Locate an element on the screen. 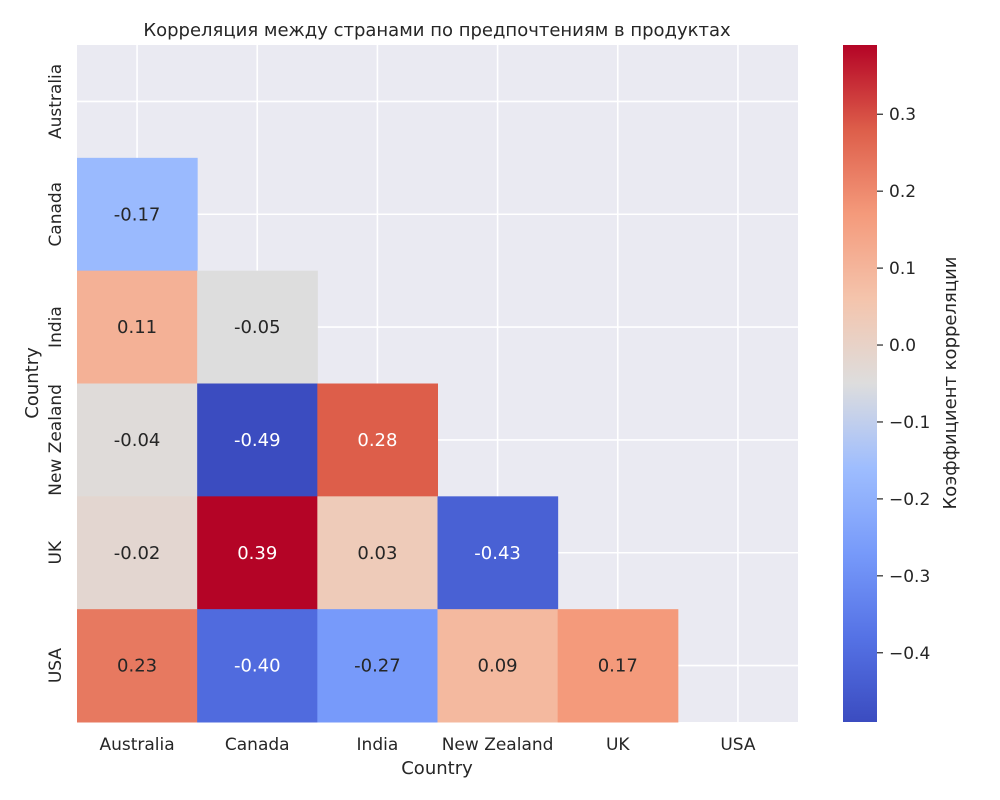 Image resolution: width=1000 pixels, height=800 pixels. cell-value-label: 0.17 is located at coordinates (618, 666).